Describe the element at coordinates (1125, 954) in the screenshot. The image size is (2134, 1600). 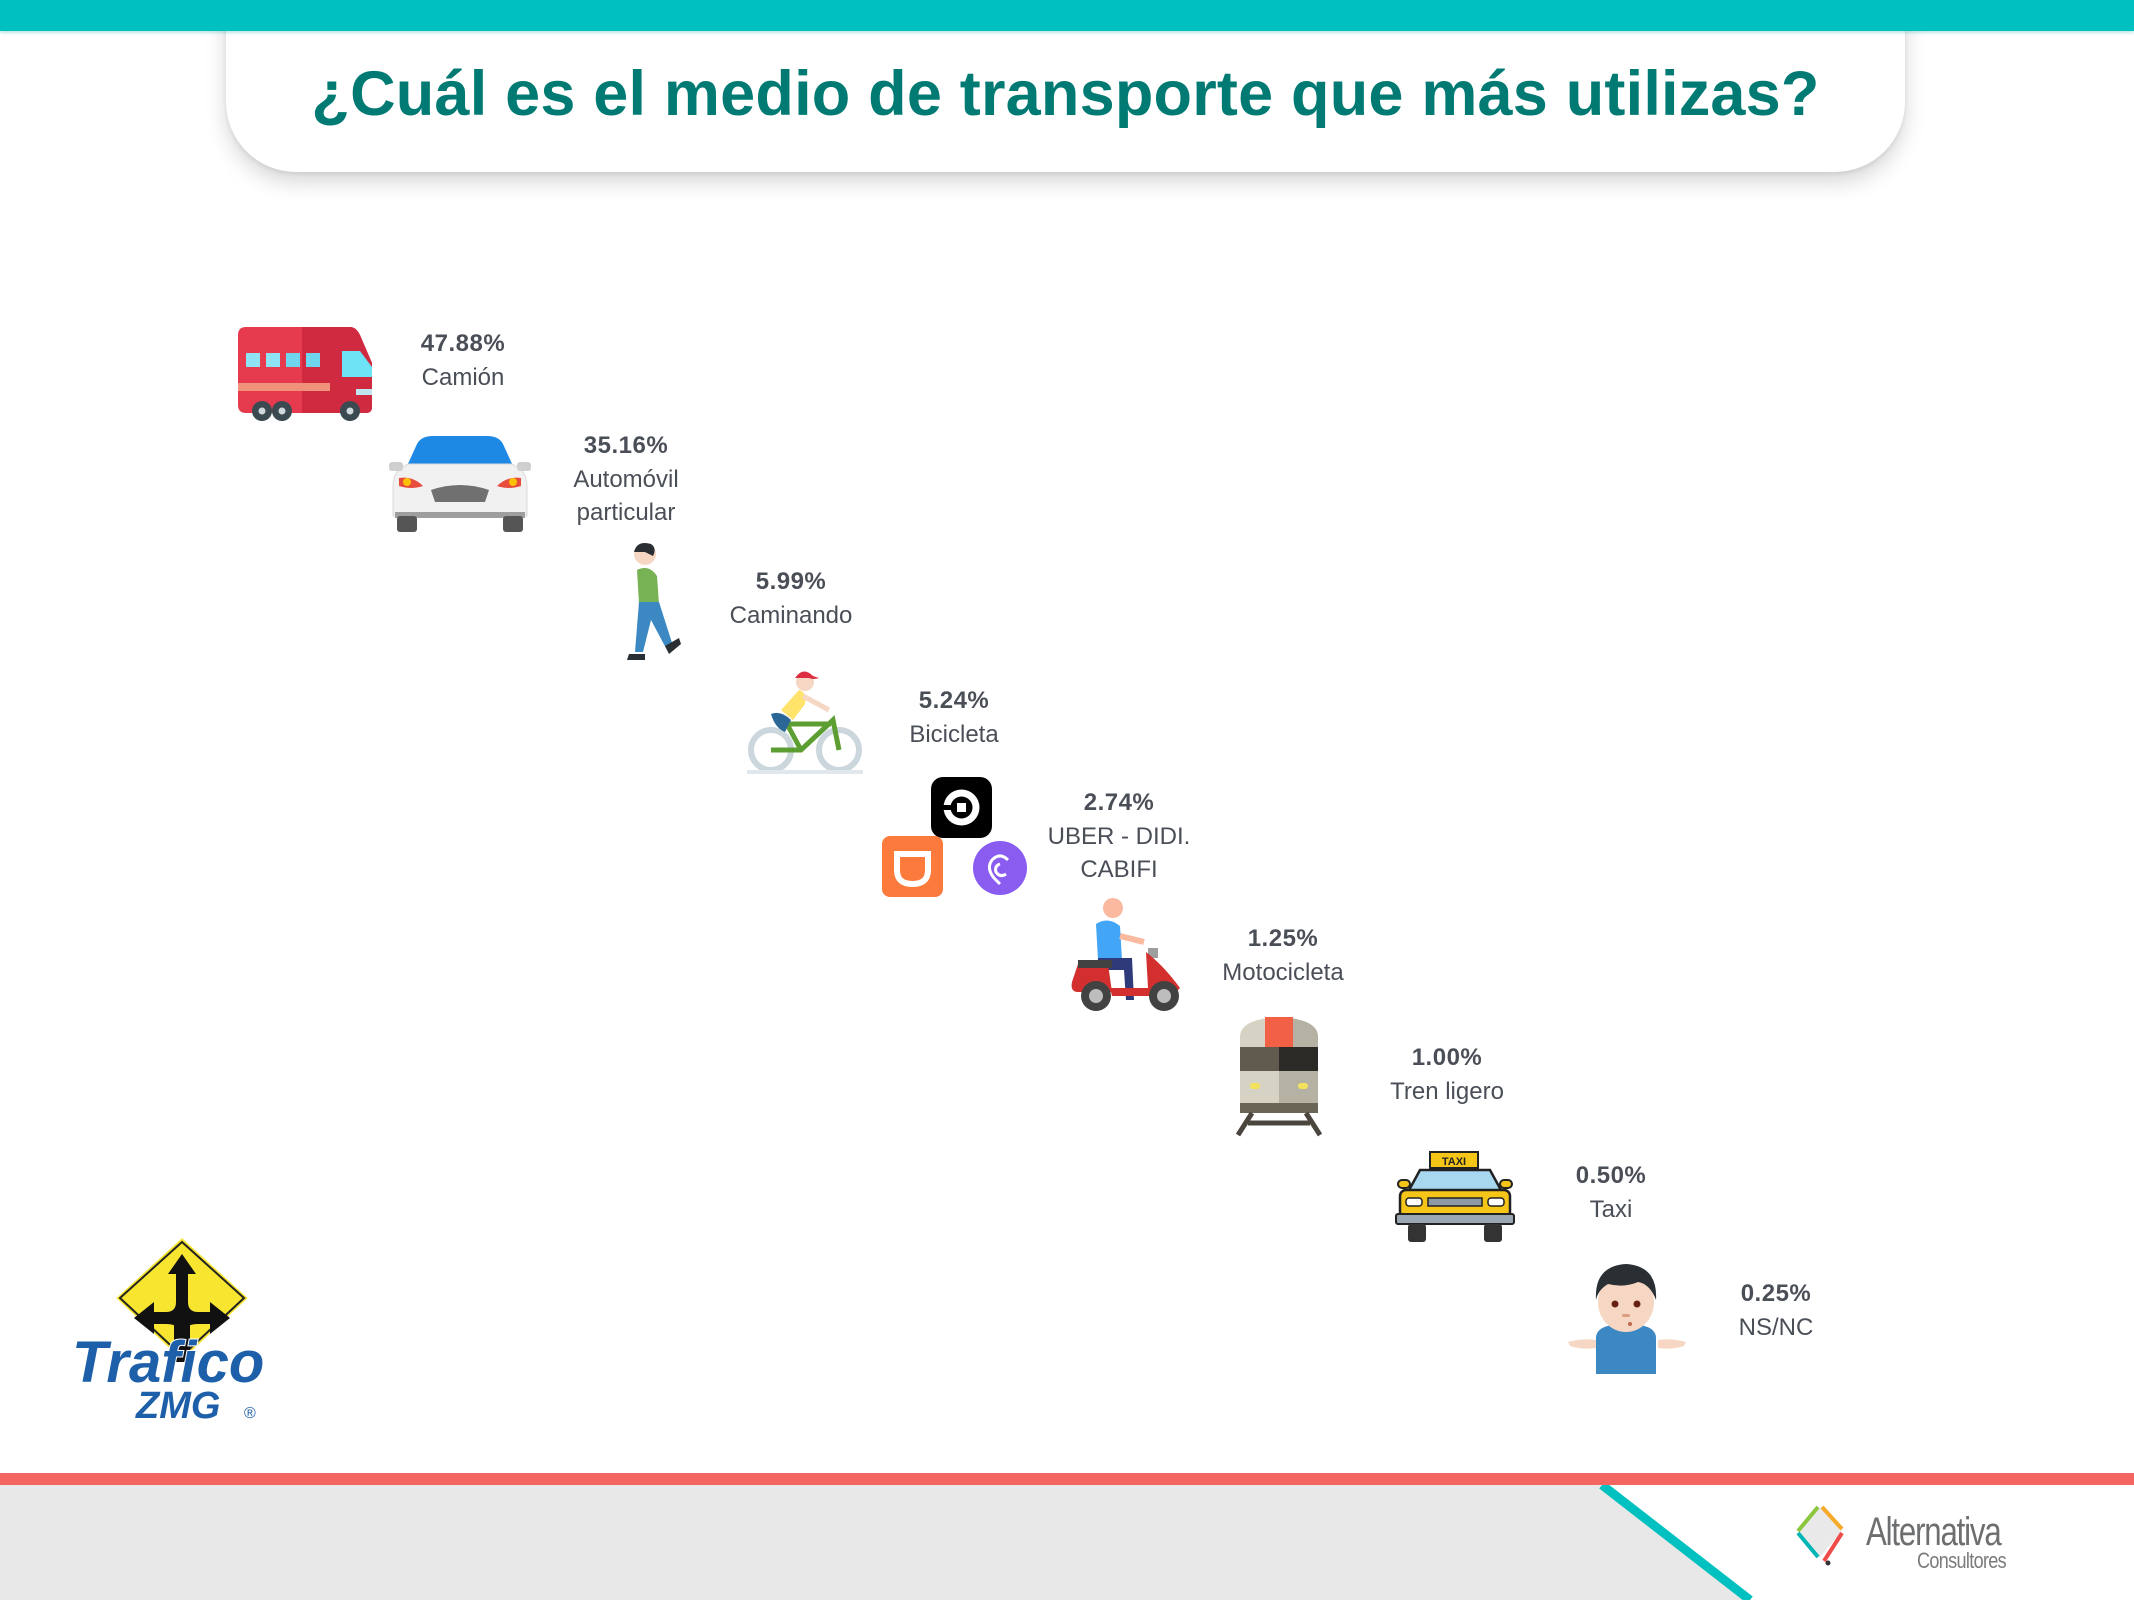
I see `scooter-icon` at that location.